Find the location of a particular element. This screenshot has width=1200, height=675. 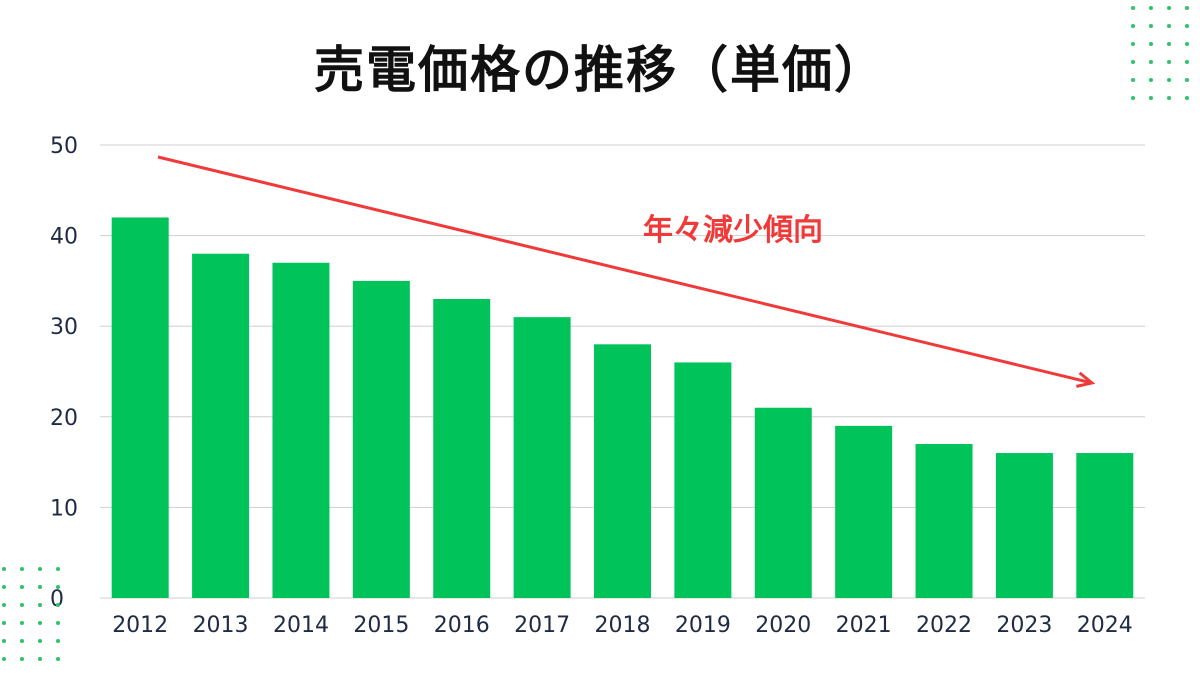

x-tick-label: 2020 is located at coordinates (783, 625).